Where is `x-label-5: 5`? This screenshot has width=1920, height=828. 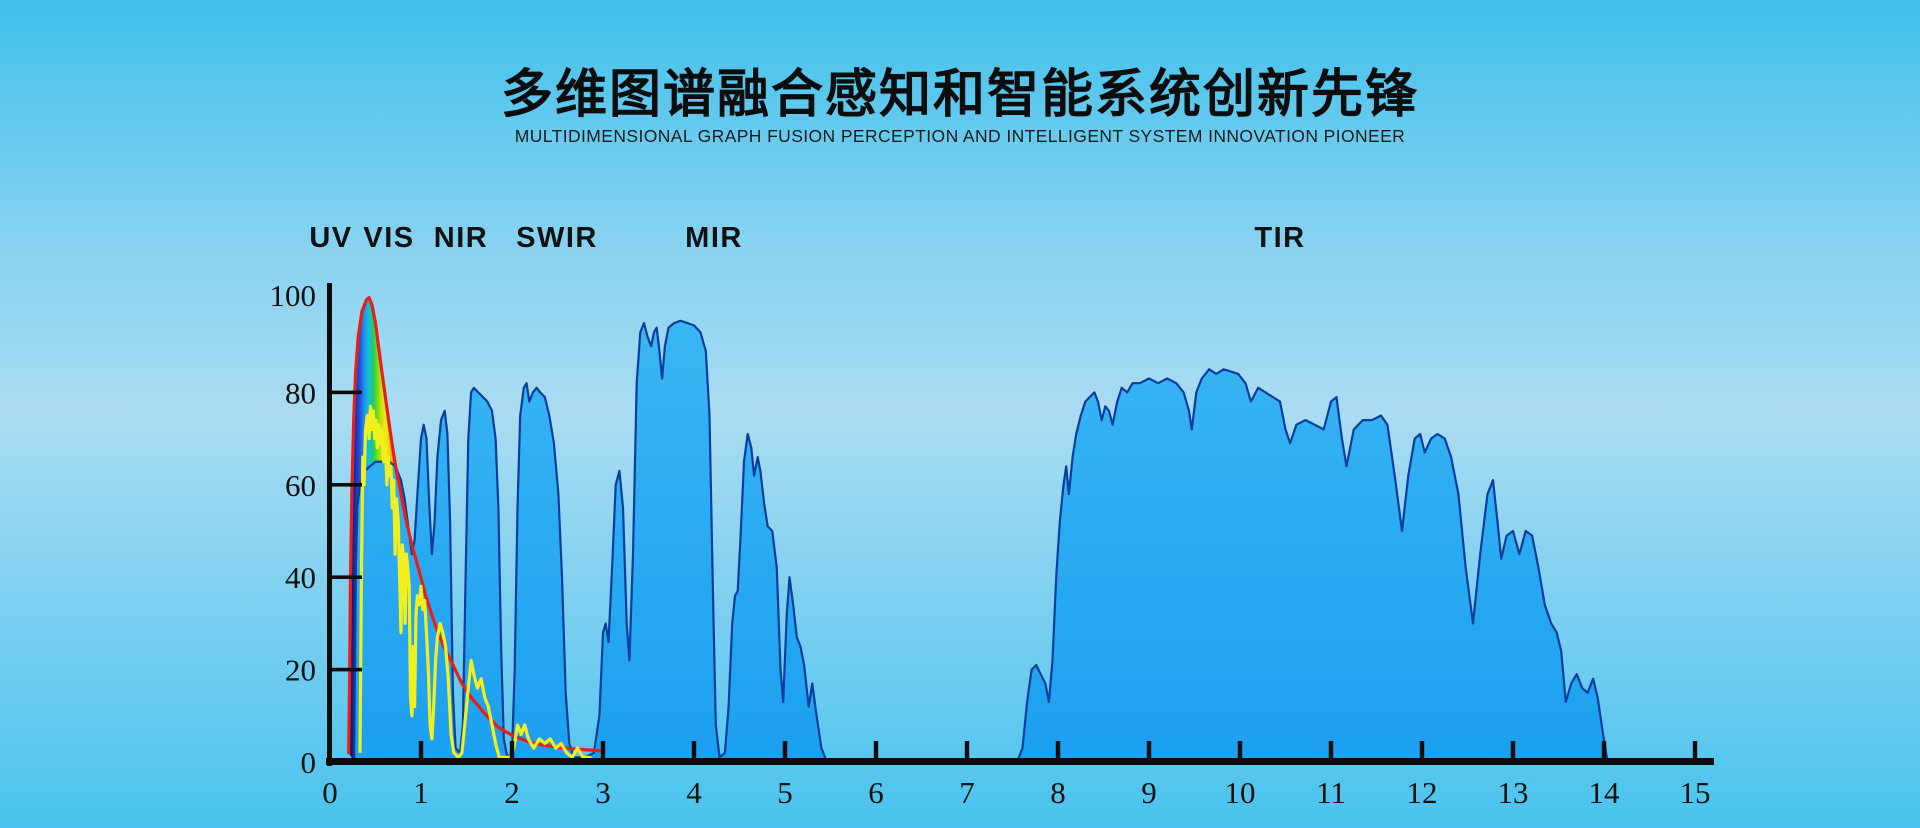 x-label-5: 5 is located at coordinates (785, 792).